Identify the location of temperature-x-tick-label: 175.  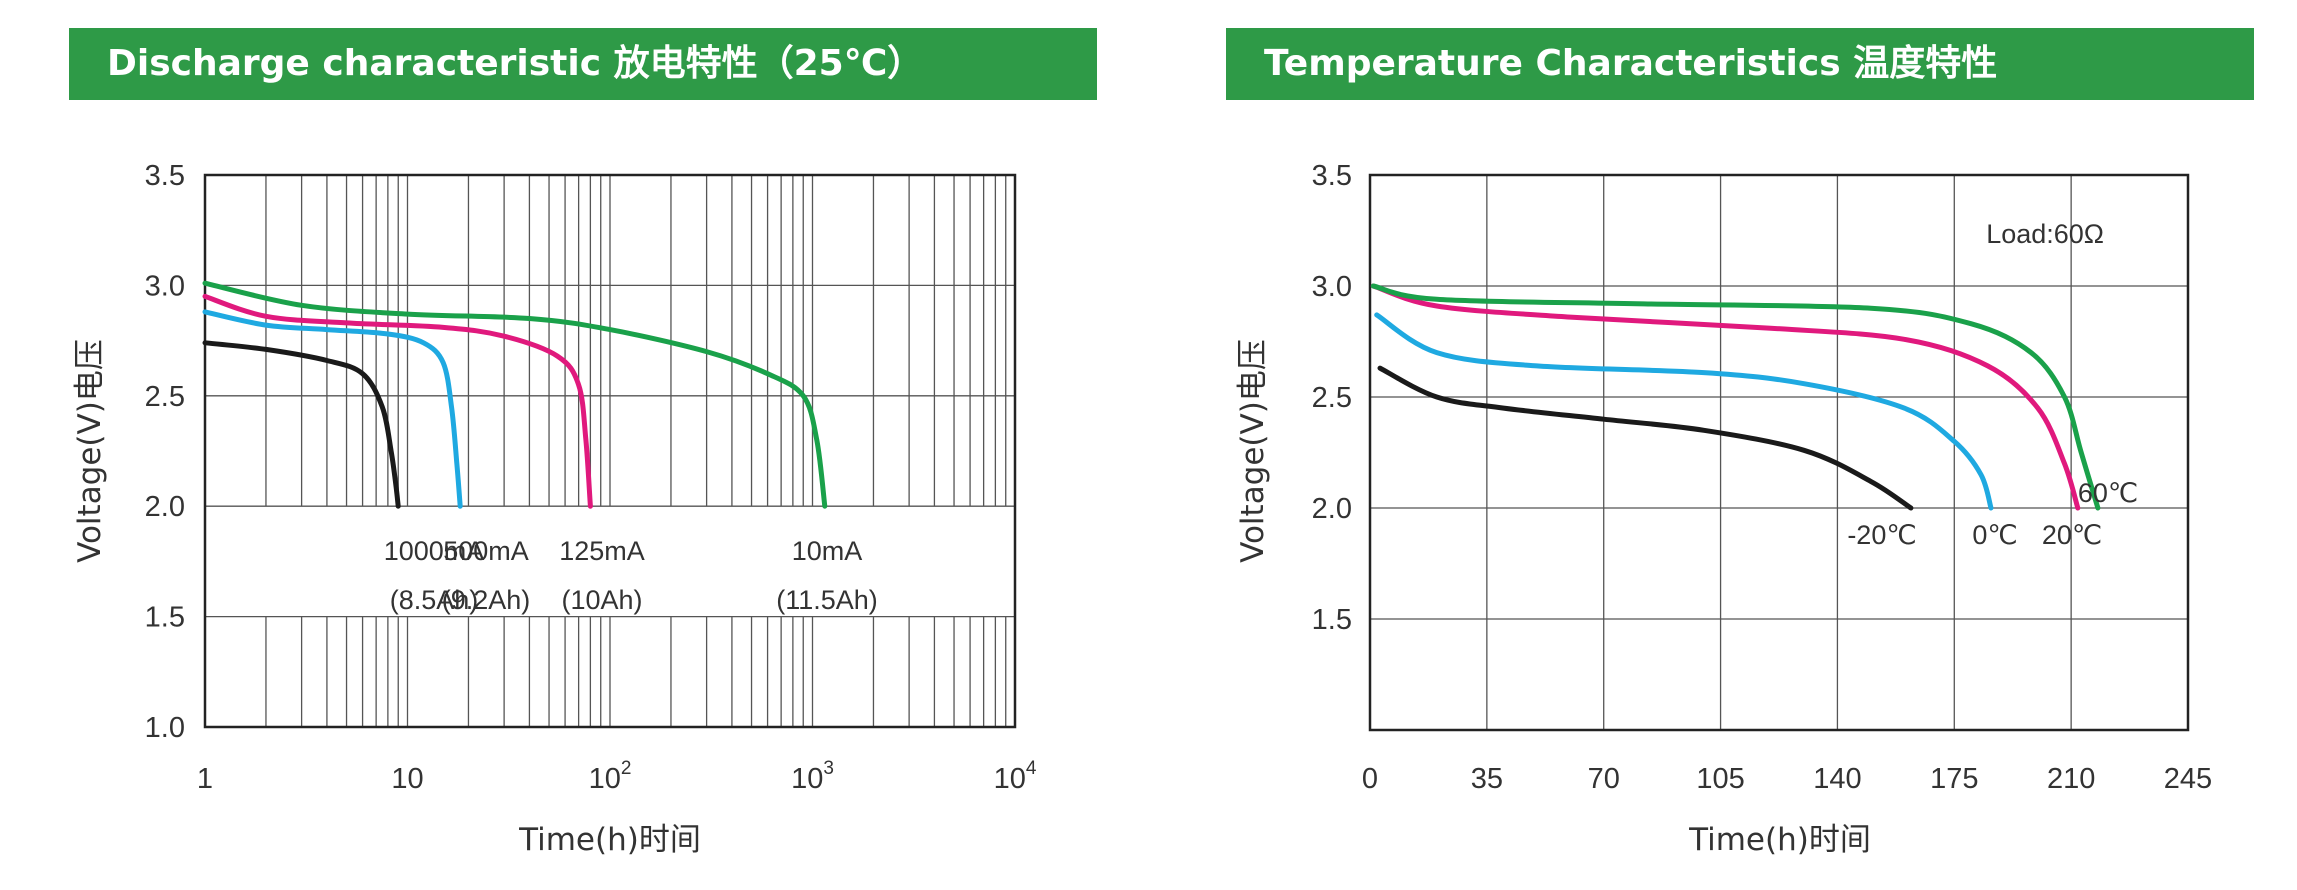
(1954, 779).